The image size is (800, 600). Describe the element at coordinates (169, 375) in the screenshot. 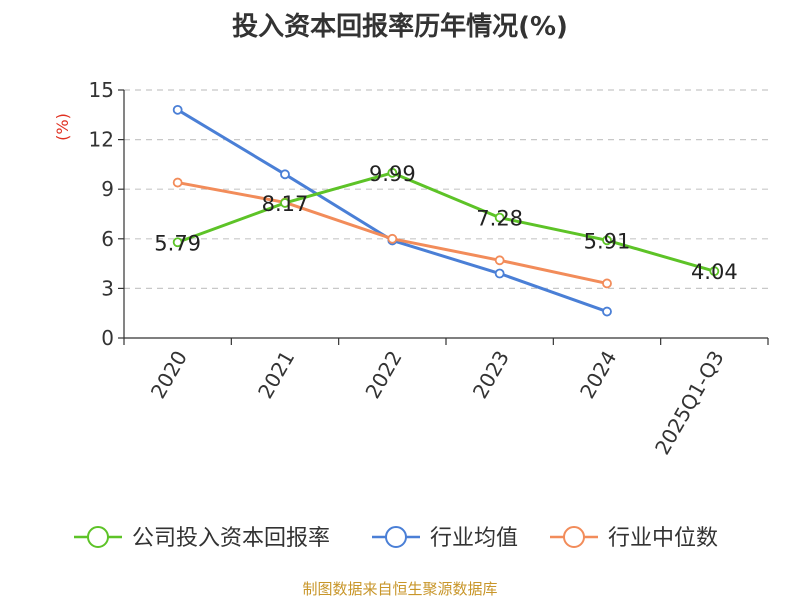

I see `x-tick-label: 2020` at that location.